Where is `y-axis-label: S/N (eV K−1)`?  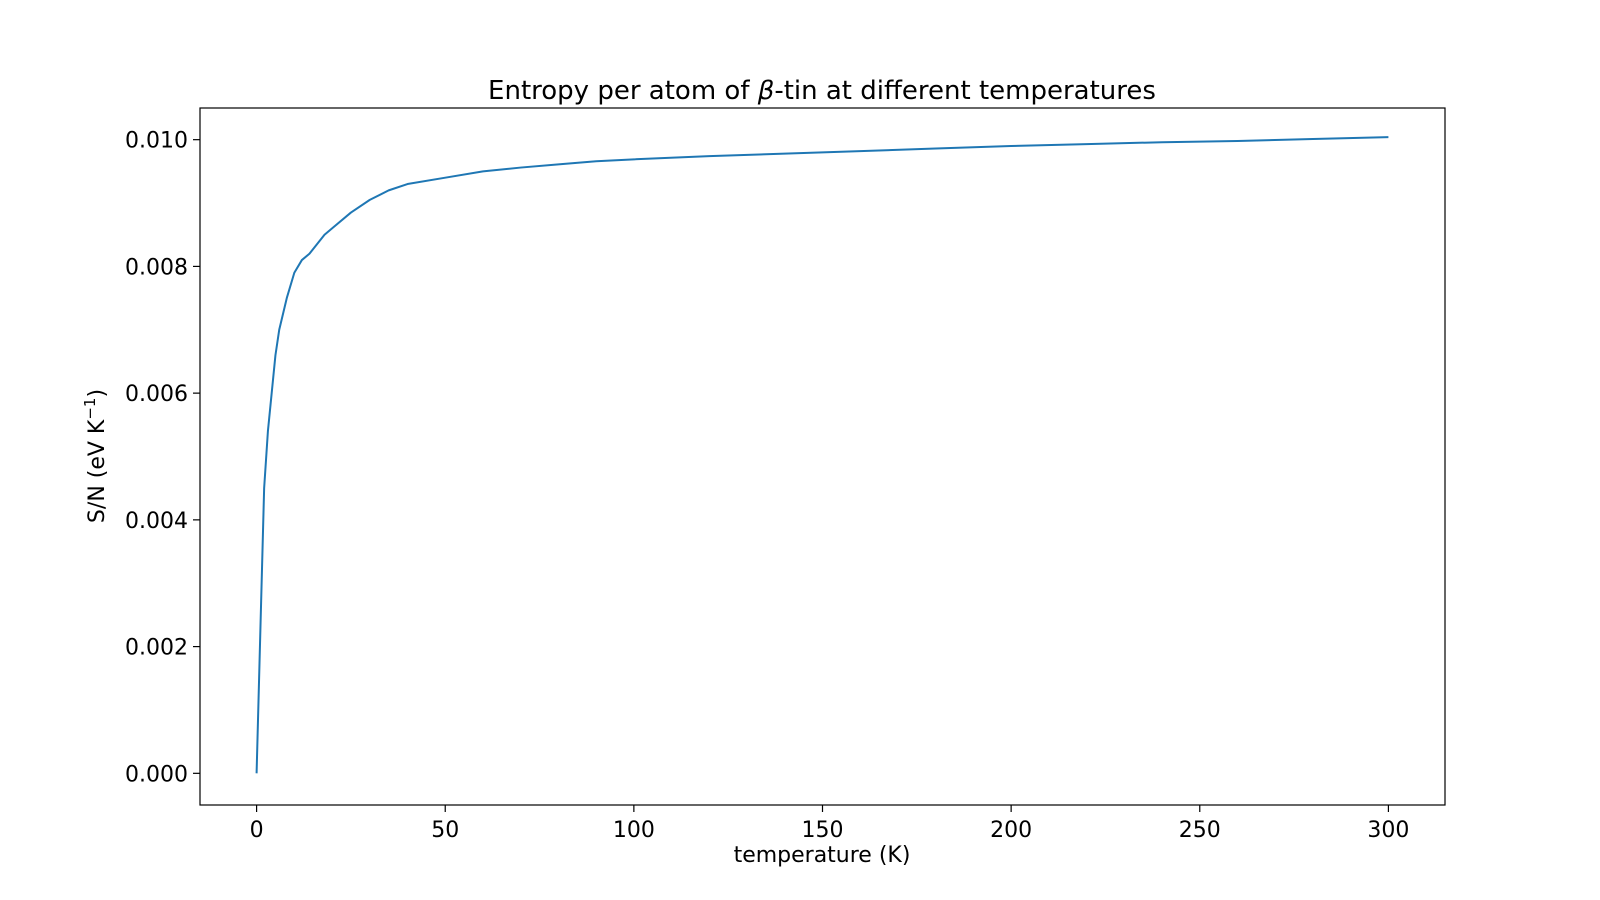
y-axis-label: S/N (eV K−1) is located at coordinates (95, 456).